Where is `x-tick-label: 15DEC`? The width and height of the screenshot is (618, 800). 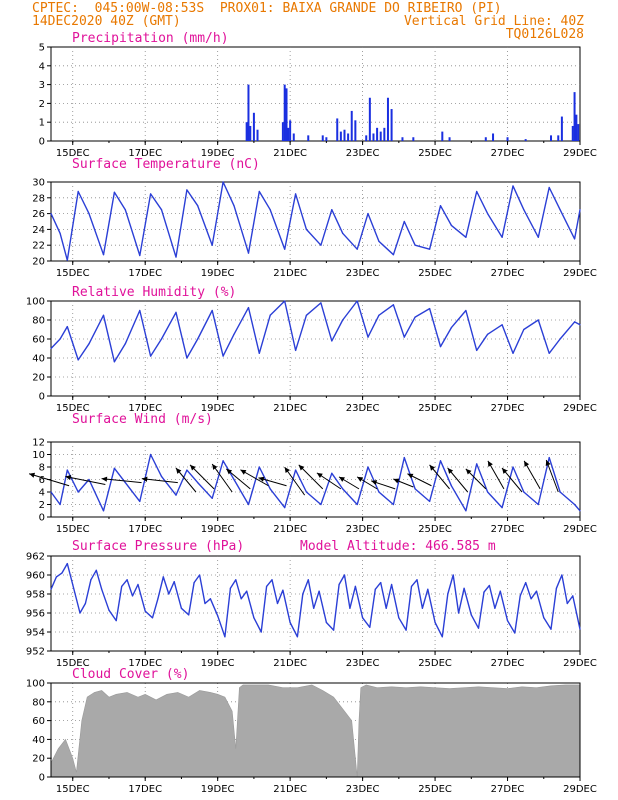
x-tick-label: 15DEC is located at coordinates (73, 153).